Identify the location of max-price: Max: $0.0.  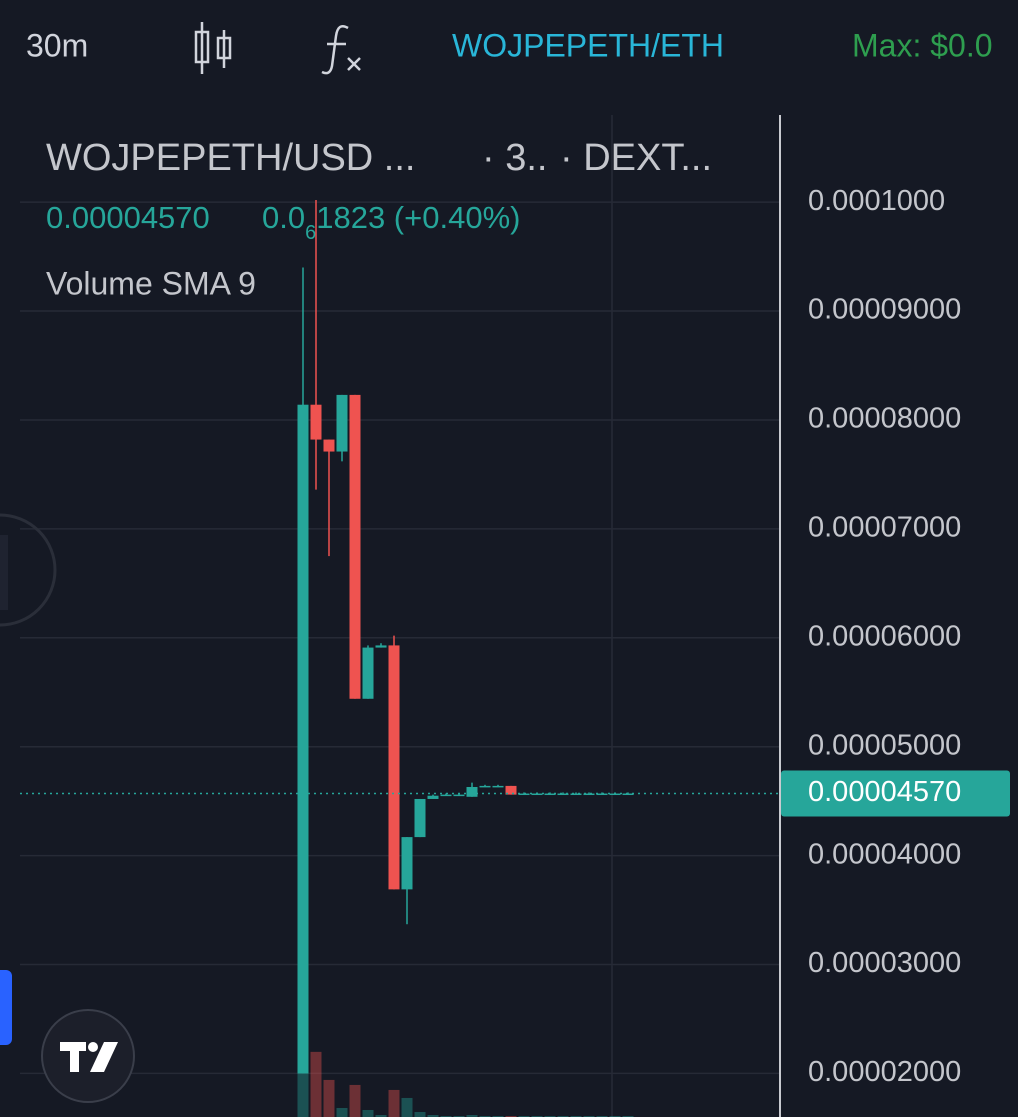
(922, 45).